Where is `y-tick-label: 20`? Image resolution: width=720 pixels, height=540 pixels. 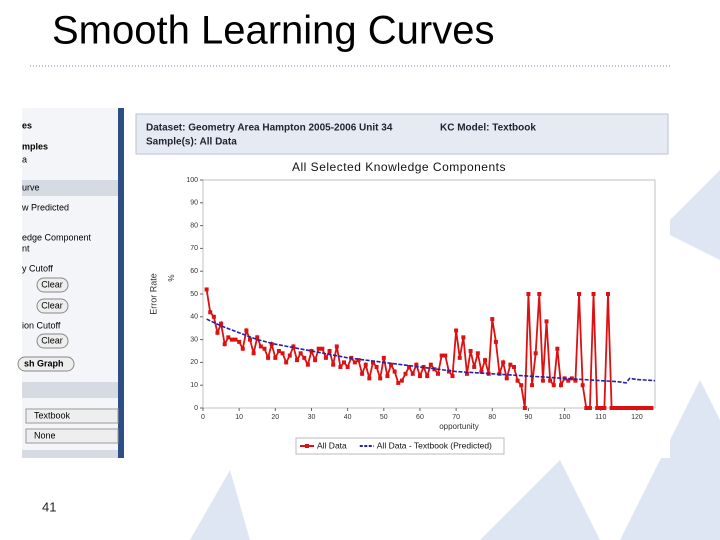
y-tick-label: 20 is located at coordinates (194, 362).